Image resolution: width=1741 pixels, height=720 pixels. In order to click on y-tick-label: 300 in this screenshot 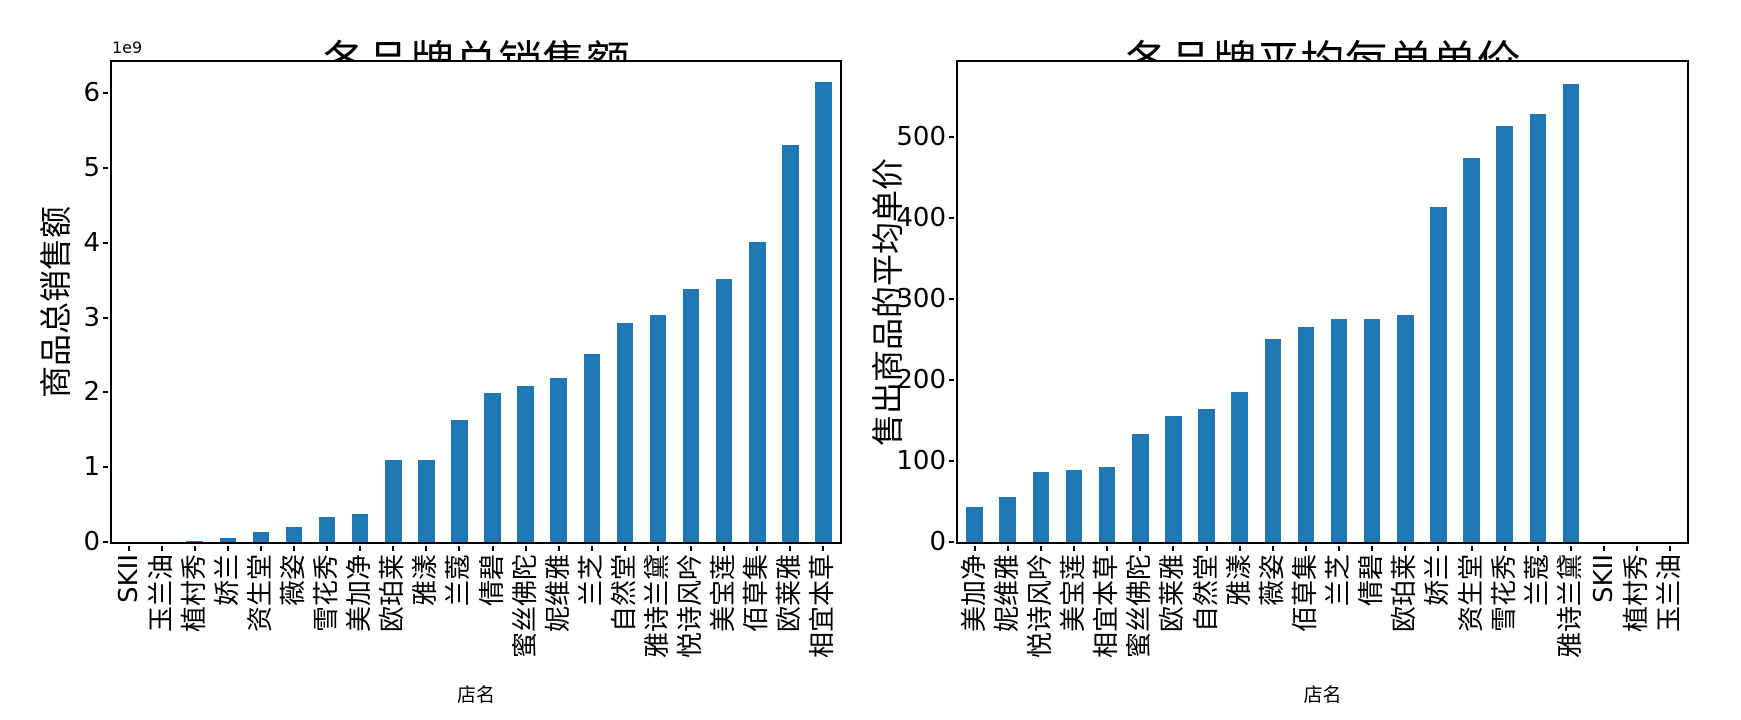, I will do `click(921, 299)`.